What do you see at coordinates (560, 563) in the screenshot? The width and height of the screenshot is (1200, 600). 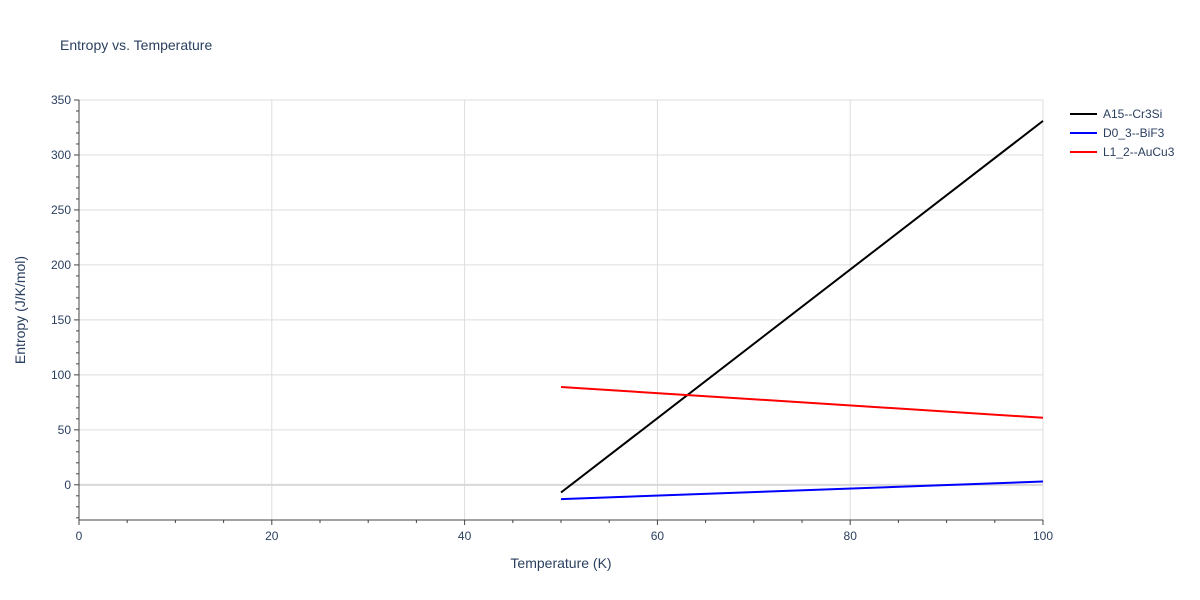 I see `x-axis-title: Temperature (K)` at bounding box center [560, 563].